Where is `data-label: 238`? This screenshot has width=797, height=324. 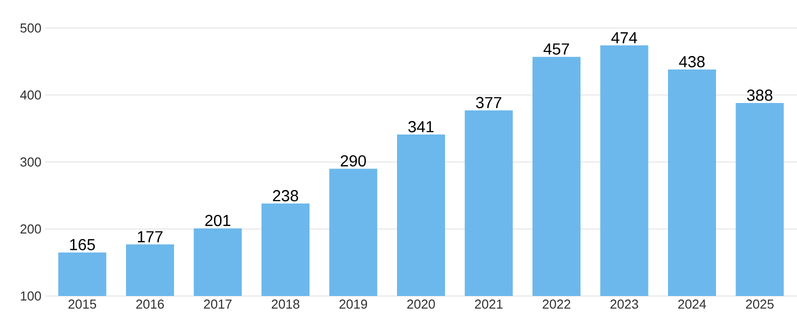
data-label: 238 is located at coordinates (285, 196).